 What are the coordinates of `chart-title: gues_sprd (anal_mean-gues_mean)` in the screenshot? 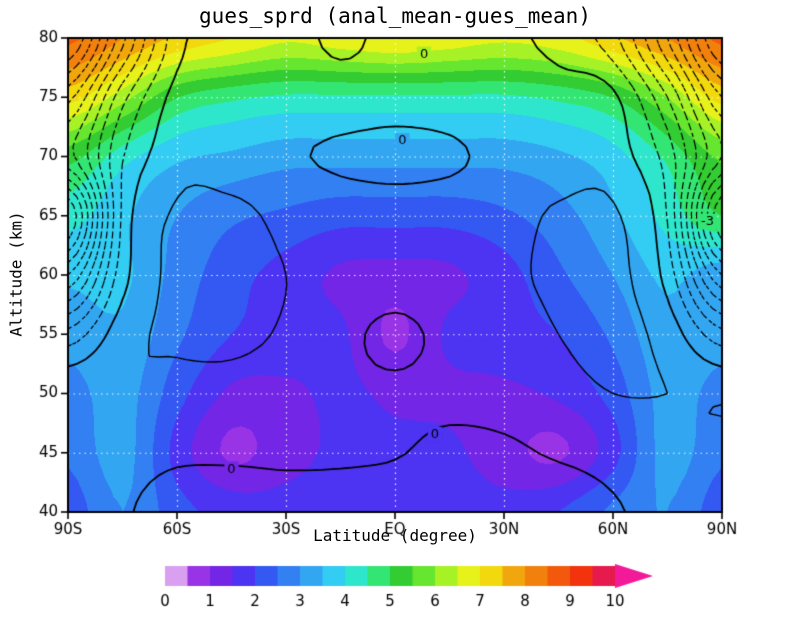 It's located at (395, 16).